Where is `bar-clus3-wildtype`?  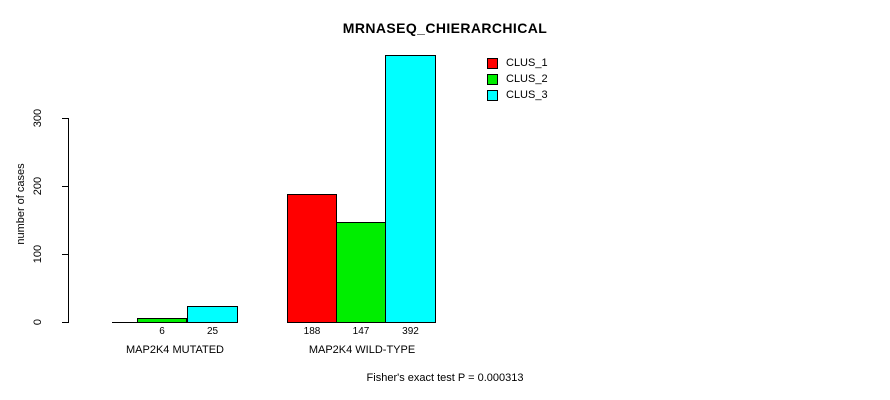 bar-clus3-wildtype is located at coordinates (410, 189).